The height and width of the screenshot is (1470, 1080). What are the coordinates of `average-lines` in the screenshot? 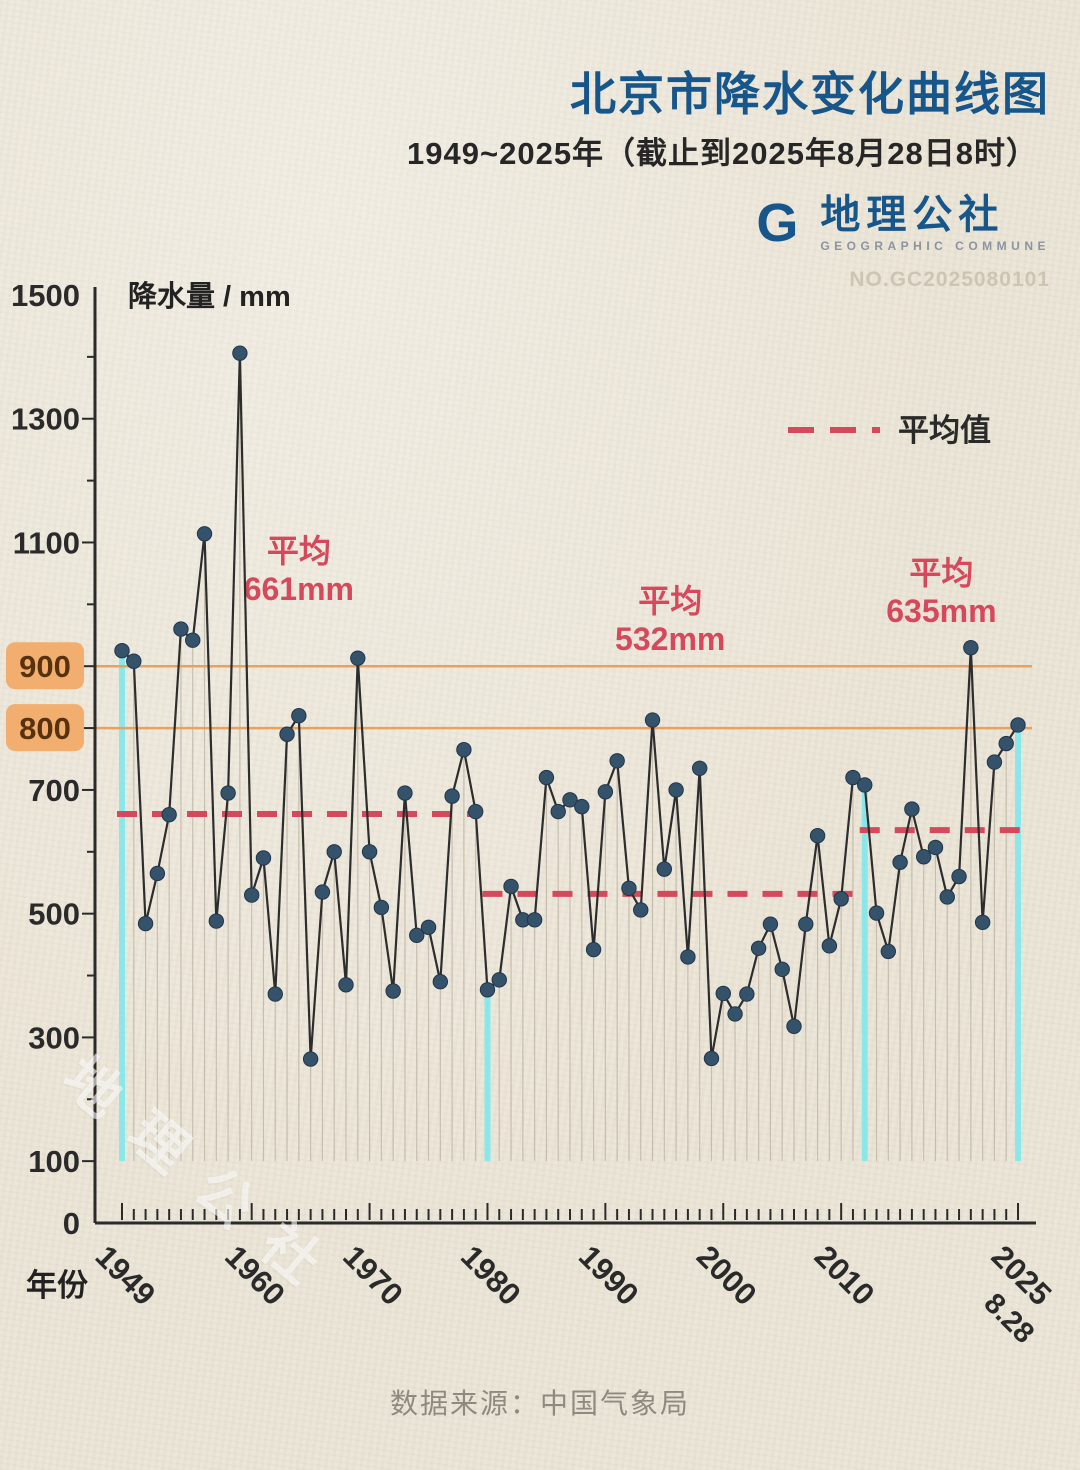 It's located at (570, 854).